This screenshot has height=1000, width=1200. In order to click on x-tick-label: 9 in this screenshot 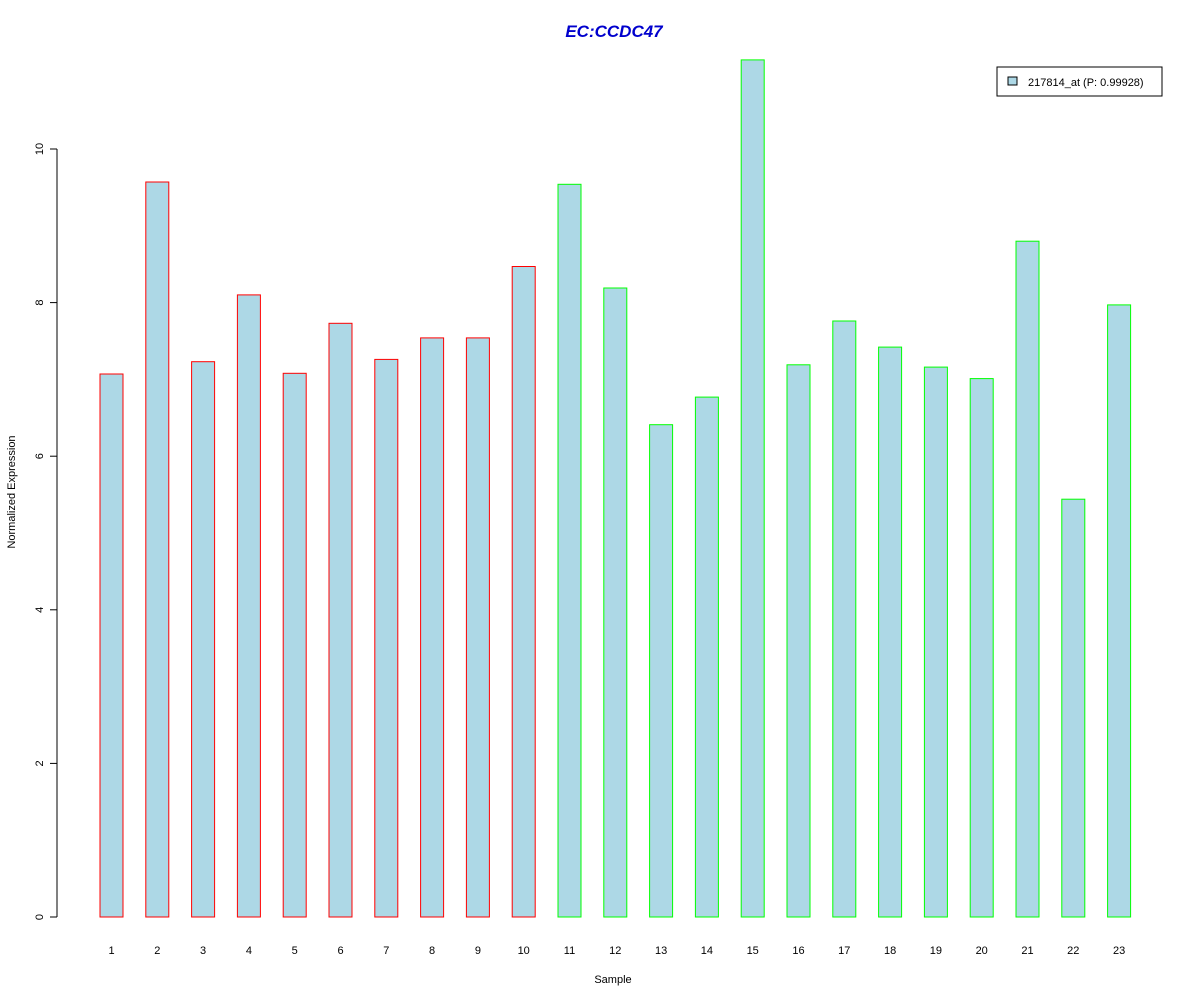, I will do `click(478, 951)`.